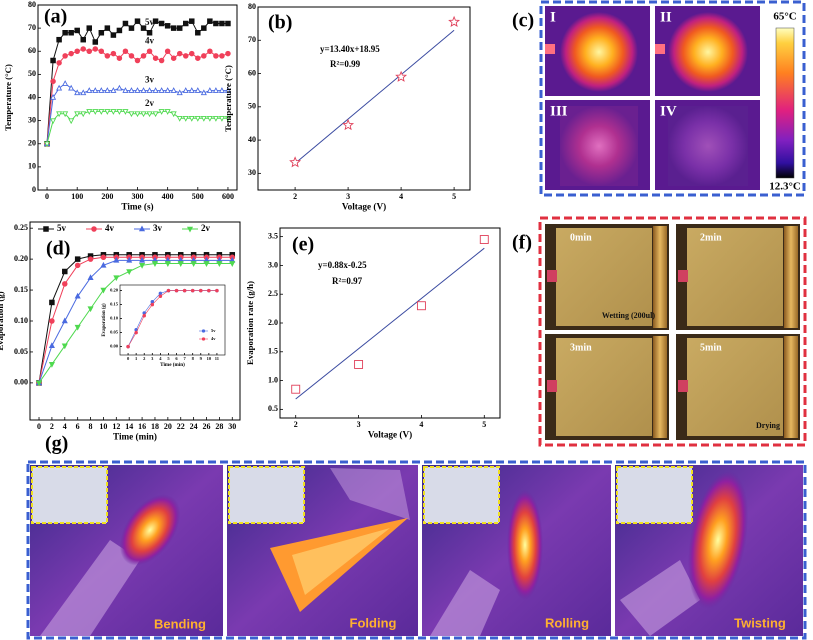 The image size is (813, 640). What do you see at coordinates (266, 495) in the screenshot?
I see `inset-photo` at bounding box center [266, 495].